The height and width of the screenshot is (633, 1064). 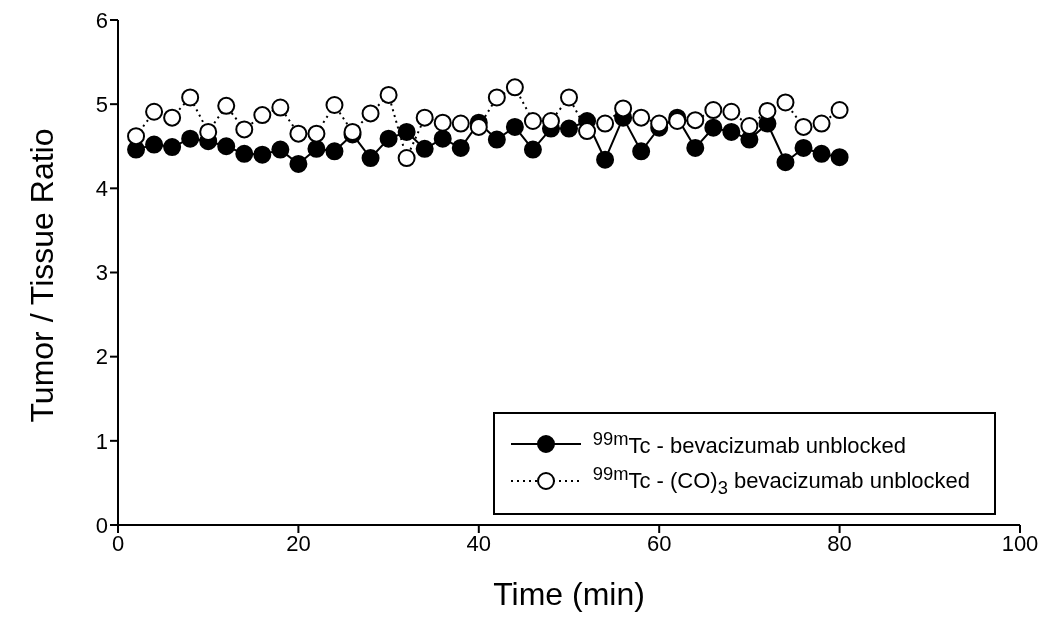 What do you see at coordinates (569, 594) in the screenshot?
I see `x-axis-title: Time (min)` at bounding box center [569, 594].